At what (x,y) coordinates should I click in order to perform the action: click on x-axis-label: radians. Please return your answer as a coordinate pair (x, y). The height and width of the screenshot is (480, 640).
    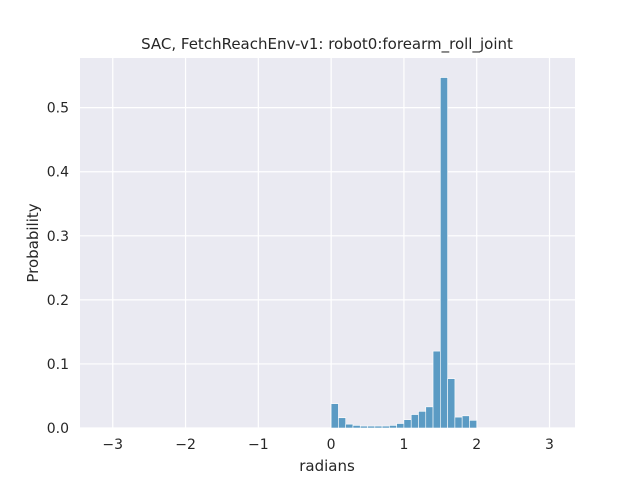
    Looking at the image, I should click on (327, 466).